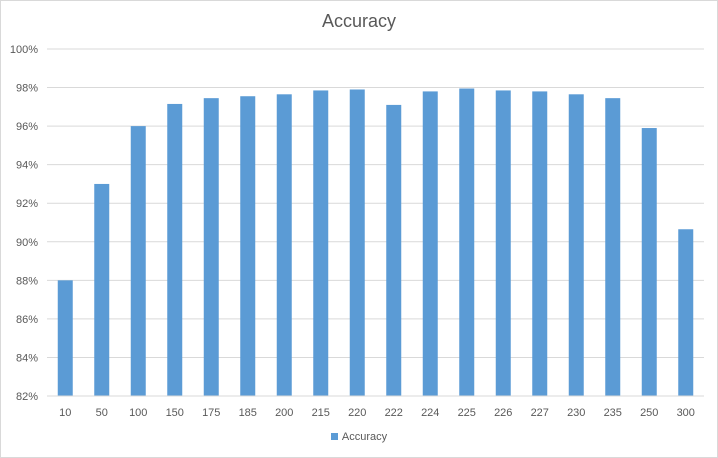 The image size is (718, 458). I want to click on y-tick-label: 96%, so click(27, 127).